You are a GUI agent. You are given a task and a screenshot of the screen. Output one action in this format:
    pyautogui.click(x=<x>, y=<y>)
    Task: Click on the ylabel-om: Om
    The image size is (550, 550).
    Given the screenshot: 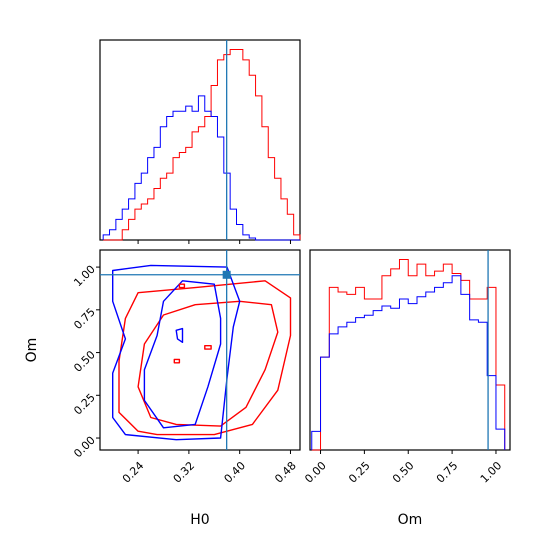 What is the action you would take?
    pyautogui.click(x=32, y=350)
    